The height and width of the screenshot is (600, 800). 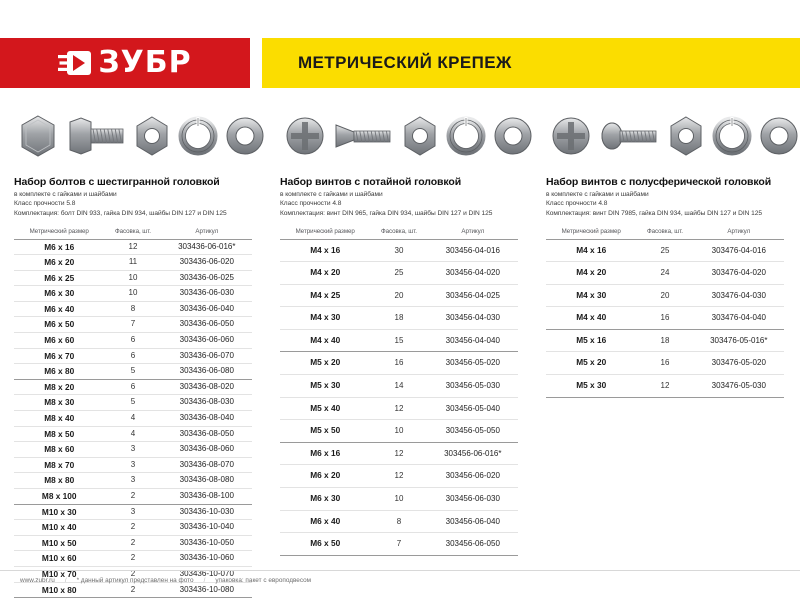 I want to click on cell-article: 303436-08-020, so click(x=206, y=387).